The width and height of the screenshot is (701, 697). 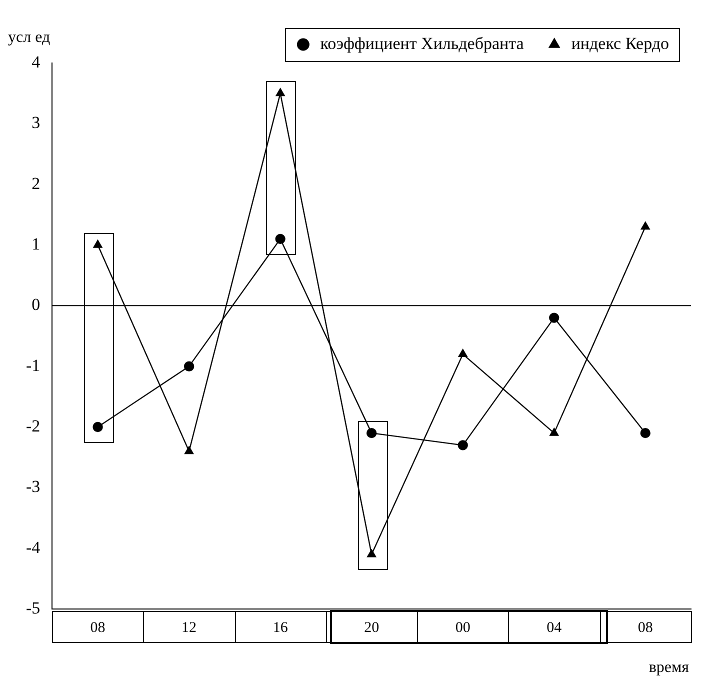 What do you see at coordinates (33, 426) in the screenshot?
I see `y-tick-label: -2` at bounding box center [33, 426].